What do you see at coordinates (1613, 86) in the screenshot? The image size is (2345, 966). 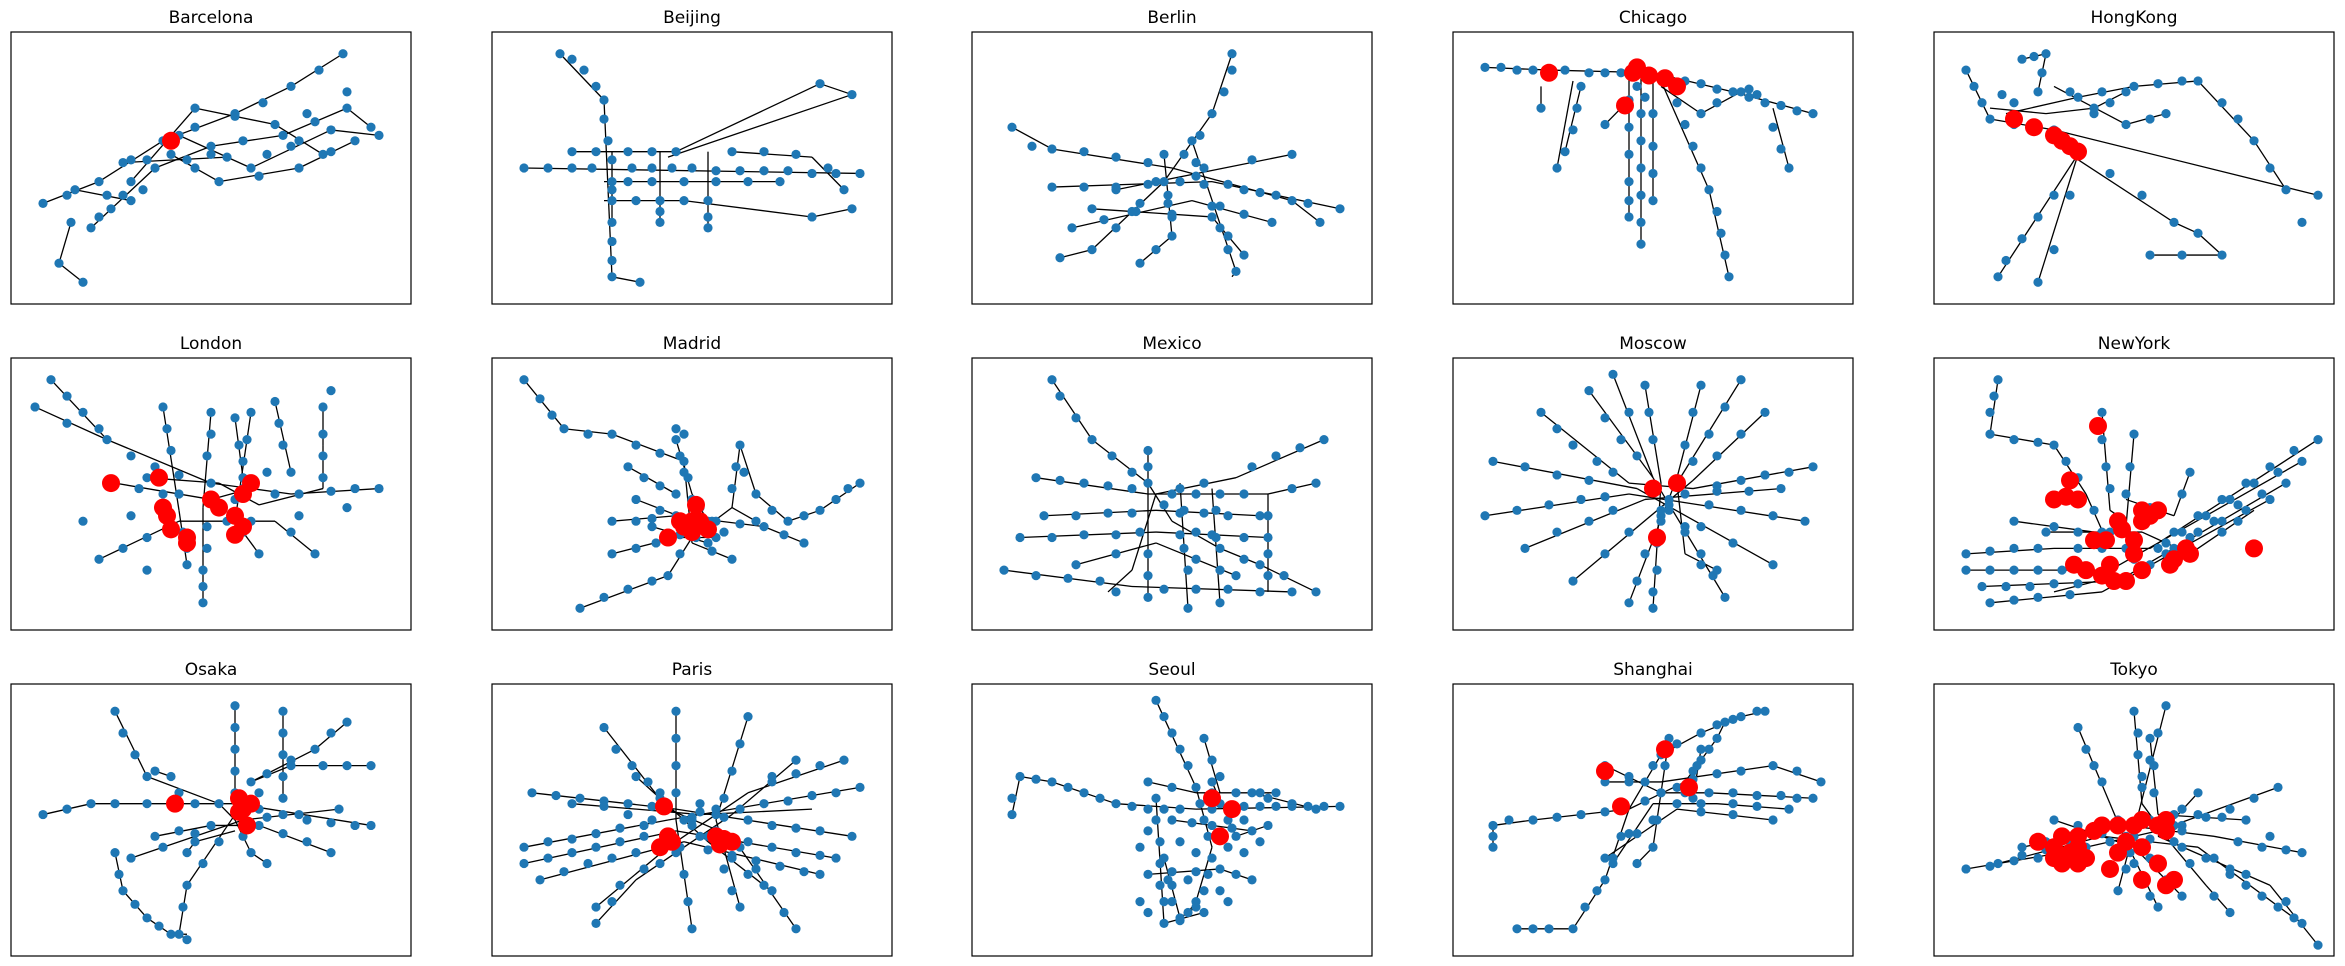 I see `hubs-chicago` at bounding box center [1613, 86].